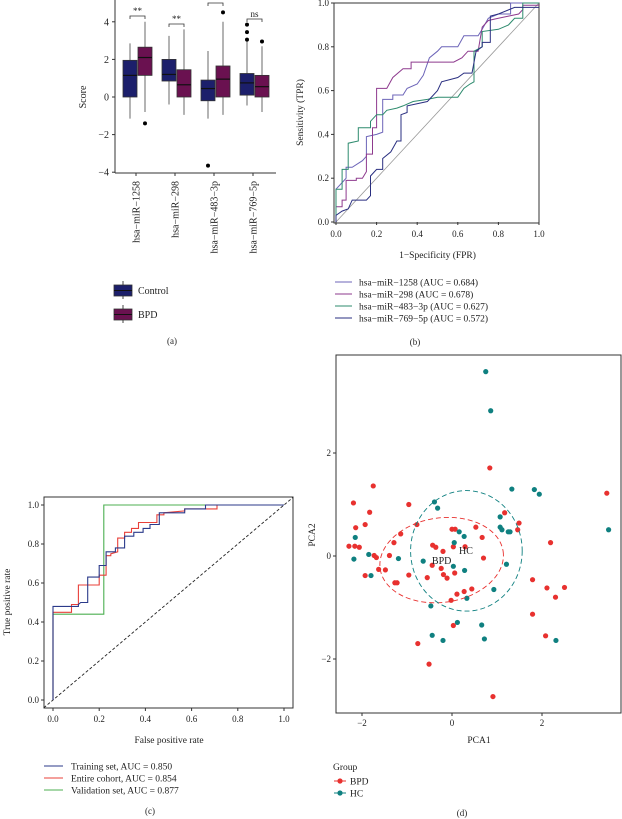 This screenshot has width=622, height=819. Describe the element at coordinates (53, 719) in the screenshot. I see `x-tick-label: 0.0` at that location.